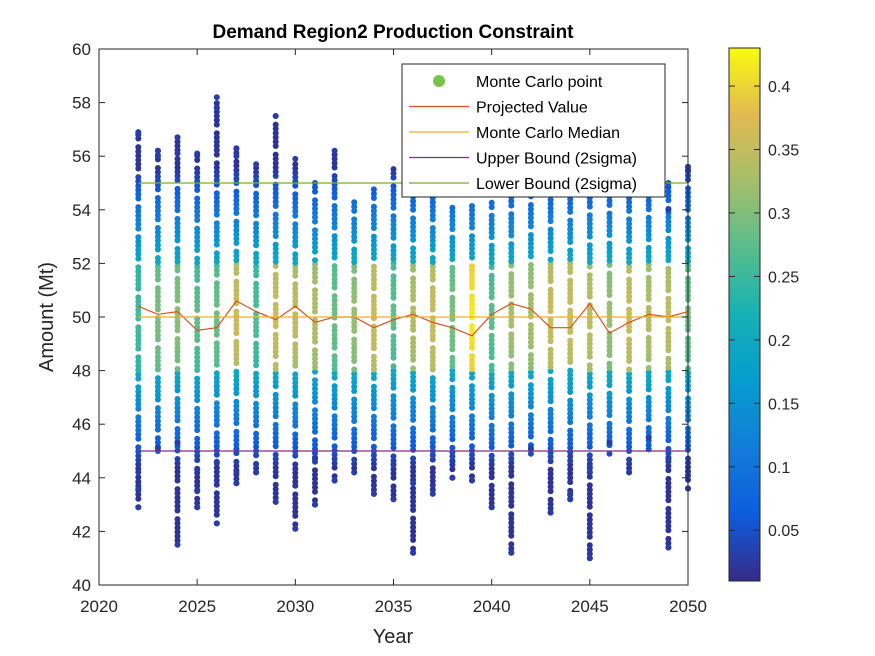  What do you see at coordinates (47, 317) in the screenshot?
I see `y-axis-label: Amount (Mt)` at bounding box center [47, 317].